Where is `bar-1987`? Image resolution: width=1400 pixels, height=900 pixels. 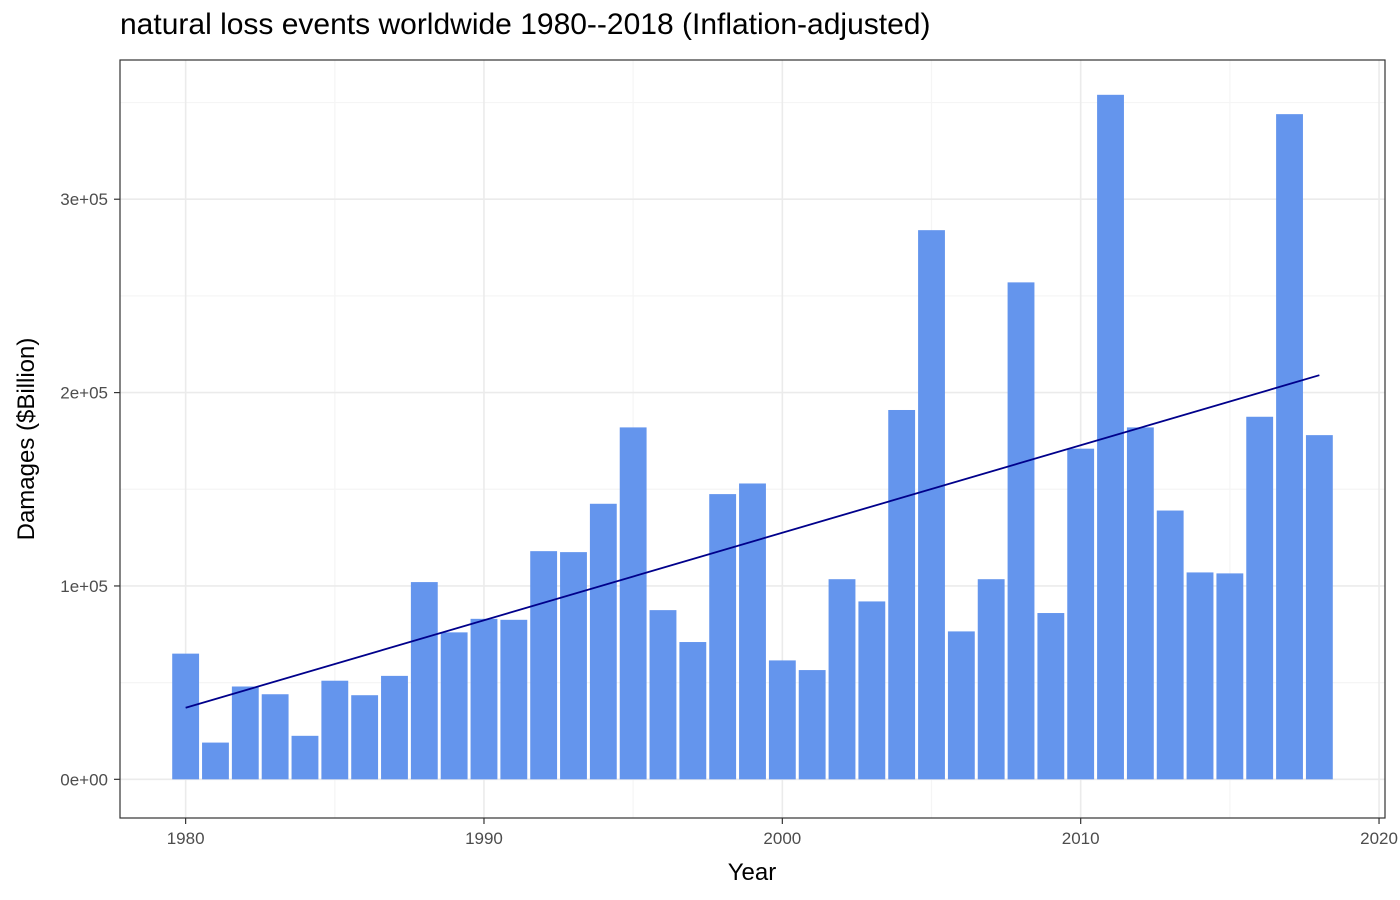
bar-1987 is located at coordinates (394, 727).